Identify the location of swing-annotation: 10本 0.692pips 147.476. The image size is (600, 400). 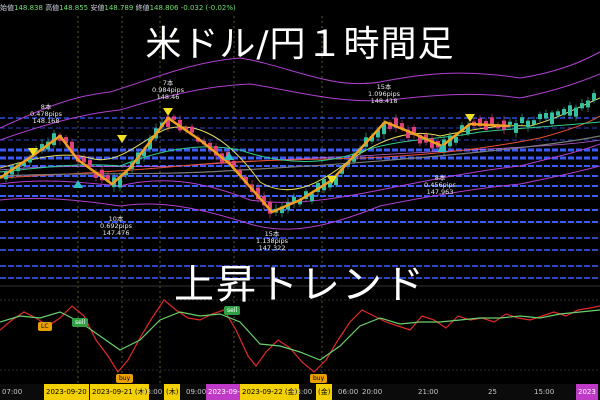
(116, 226).